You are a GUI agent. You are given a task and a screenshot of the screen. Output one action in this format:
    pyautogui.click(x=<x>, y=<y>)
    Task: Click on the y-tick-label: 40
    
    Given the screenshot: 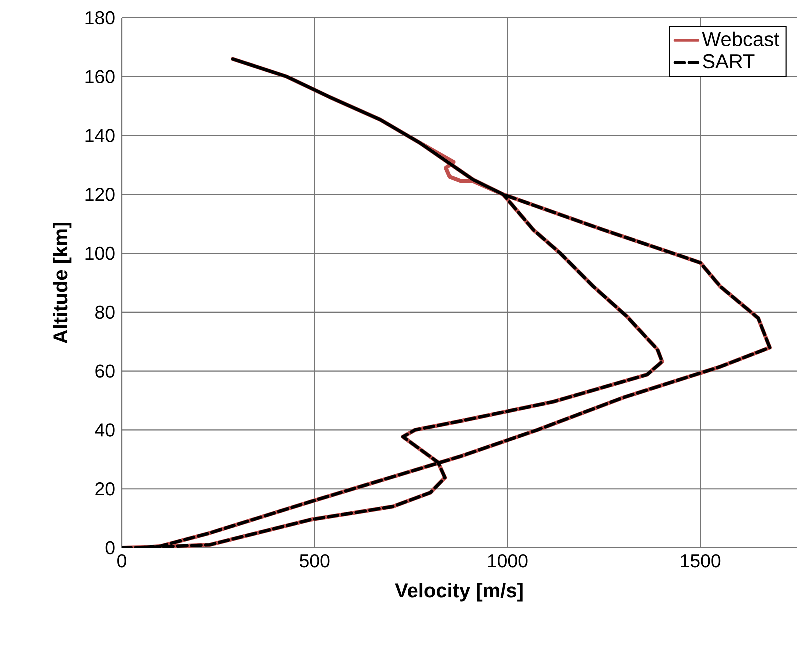 What is the action you would take?
    pyautogui.click(x=105, y=430)
    